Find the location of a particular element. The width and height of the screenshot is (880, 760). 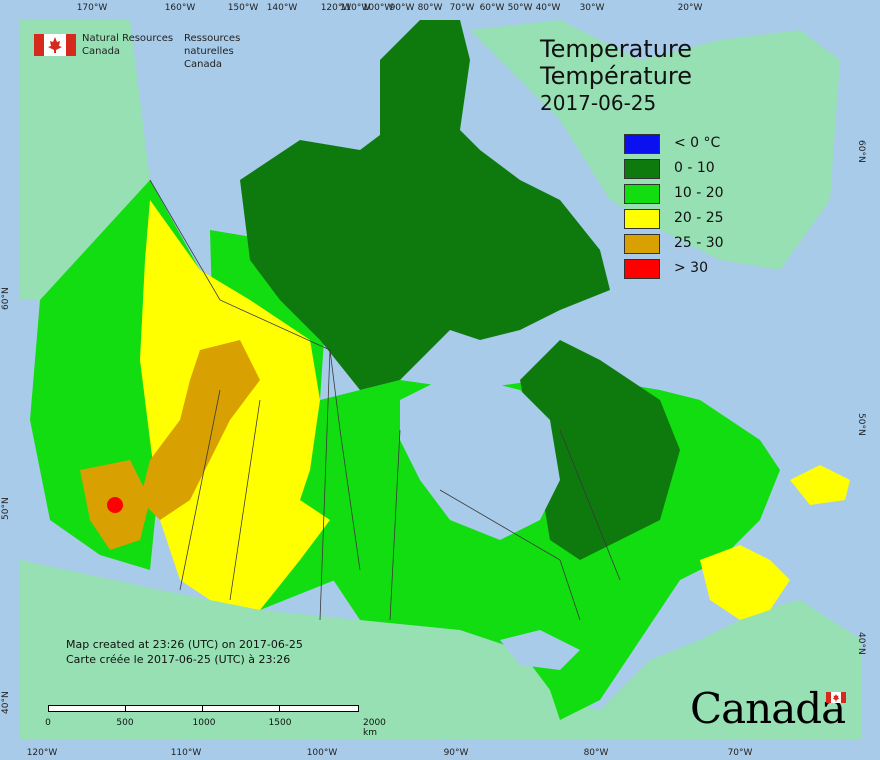

top-tick-110w: 110°W is located at coordinates (355, 8).